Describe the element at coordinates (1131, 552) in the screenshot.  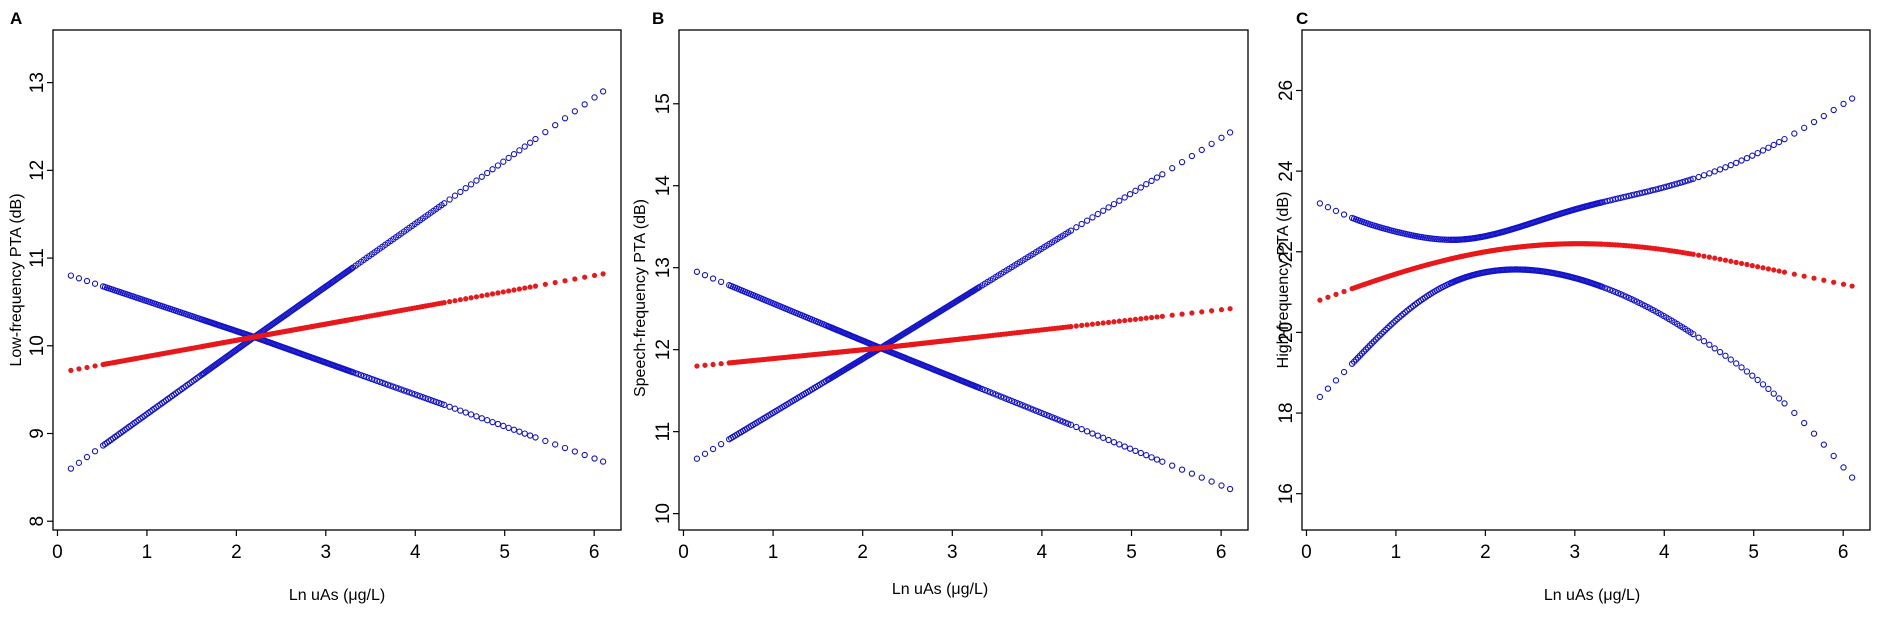
I see `x-tick-label-b: 5` at that location.